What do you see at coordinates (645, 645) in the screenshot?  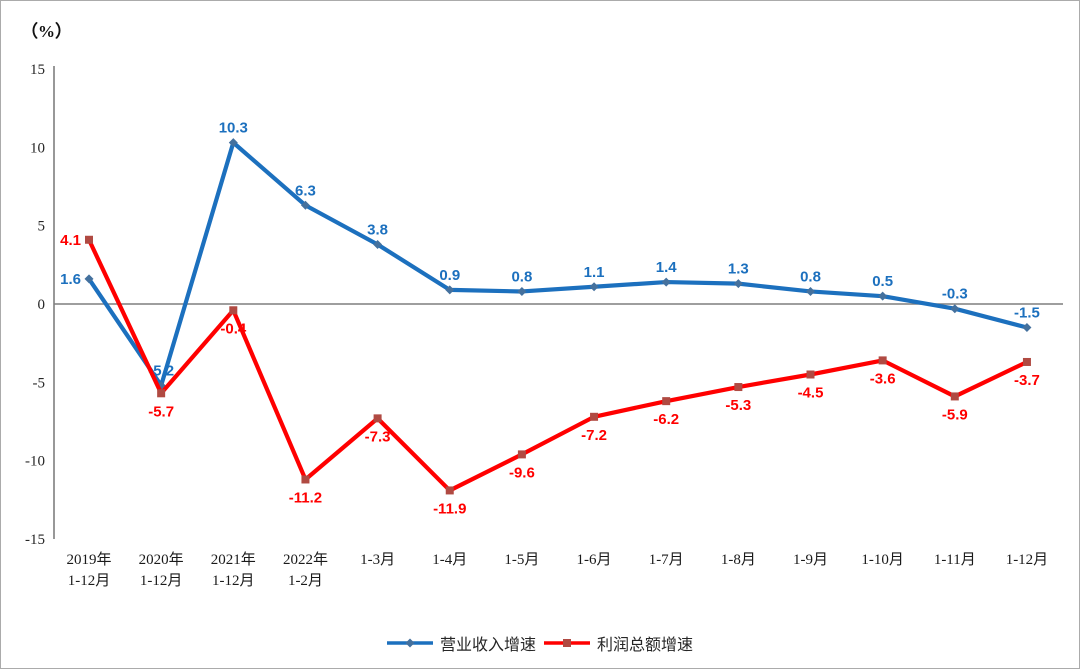 I see `legend-label: 利润总额增速` at bounding box center [645, 645].